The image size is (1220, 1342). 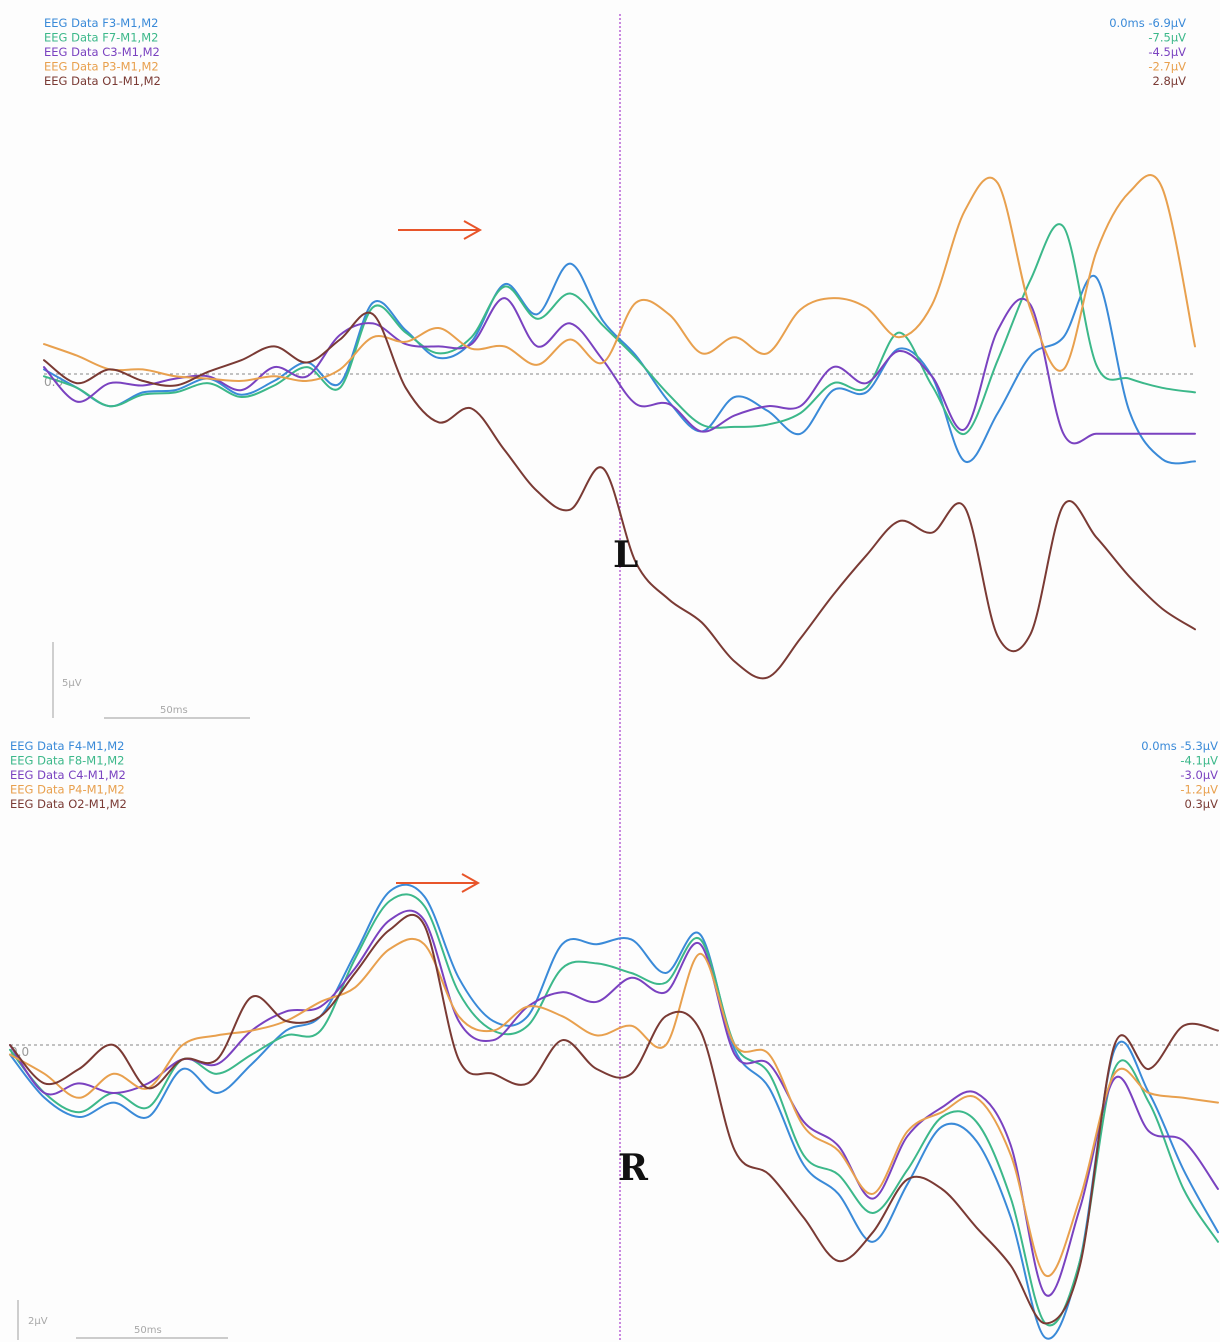 What do you see at coordinates (72, 683) in the screenshot?
I see `amplitude-scale-label: 5μV` at bounding box center [72, 683].